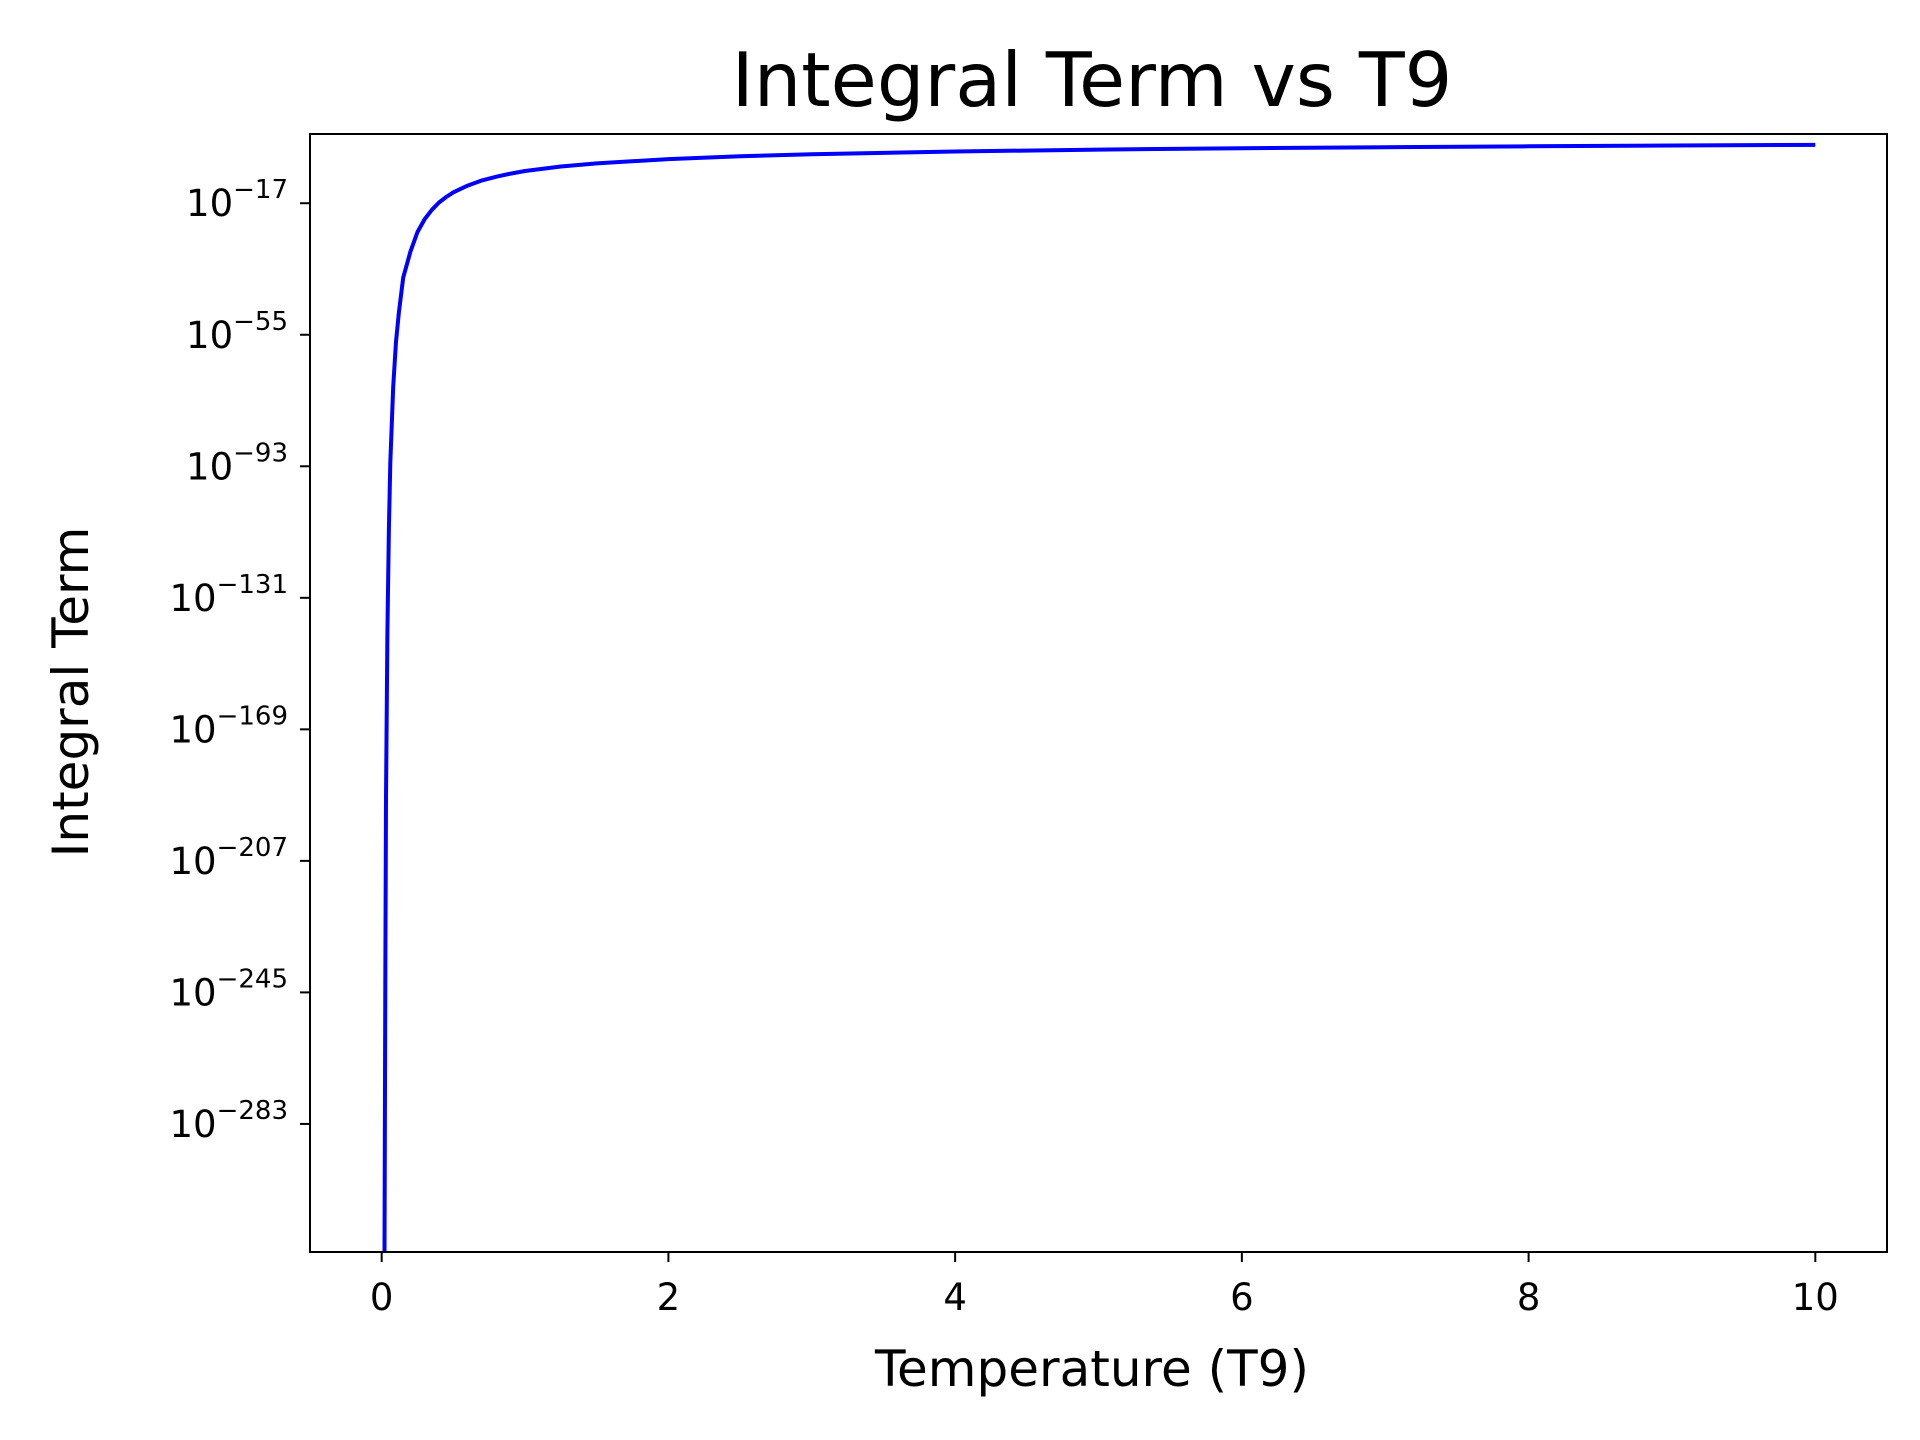  Describe the element at coordinates (237, 332) in the screenshot. I see `y-tick-label: 10−55` at that location.